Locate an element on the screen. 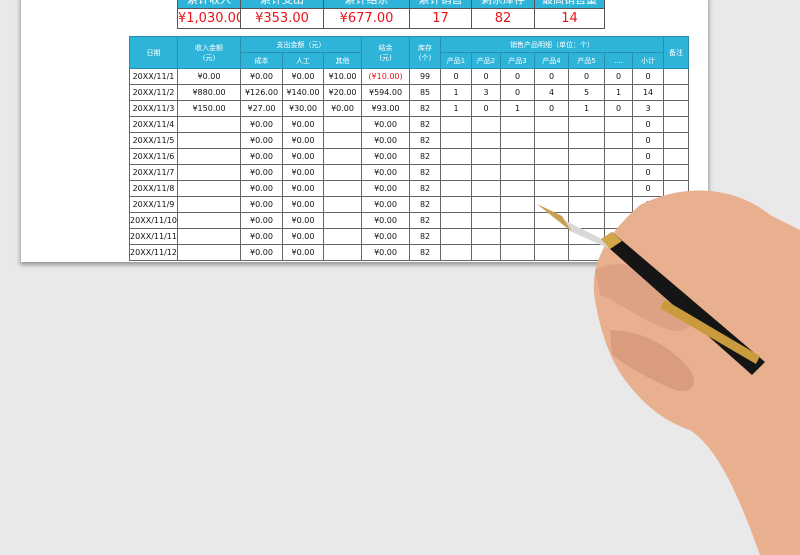 Image resolution: width=800 pixels, height=555 pixels. pen-nib is located at coordinates (554, 218).